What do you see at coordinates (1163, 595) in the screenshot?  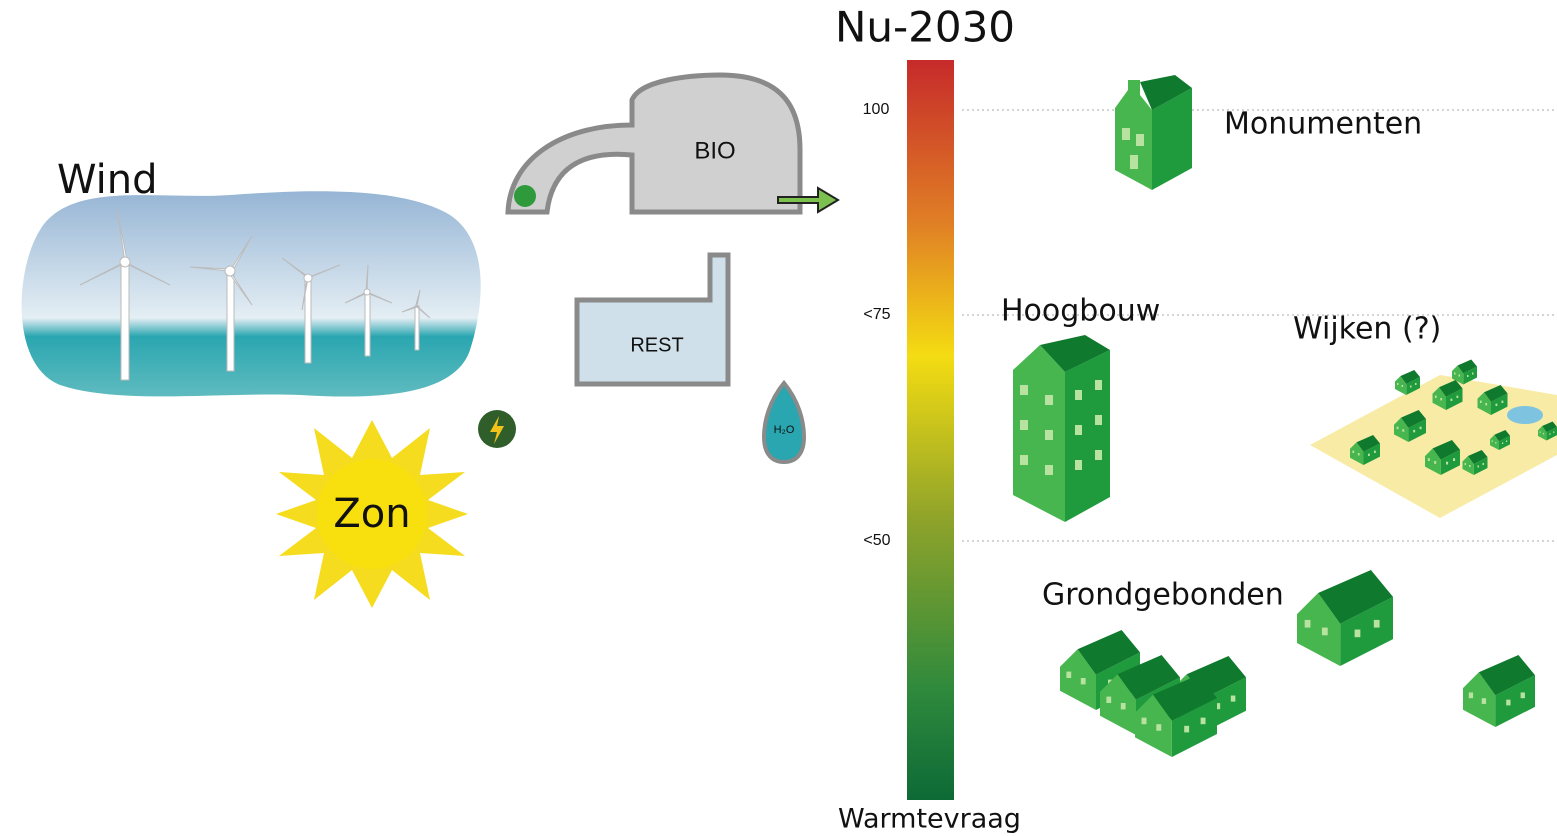 I see `ground-bound-label: Grondgebonden` at bounding box center [1163, 595].